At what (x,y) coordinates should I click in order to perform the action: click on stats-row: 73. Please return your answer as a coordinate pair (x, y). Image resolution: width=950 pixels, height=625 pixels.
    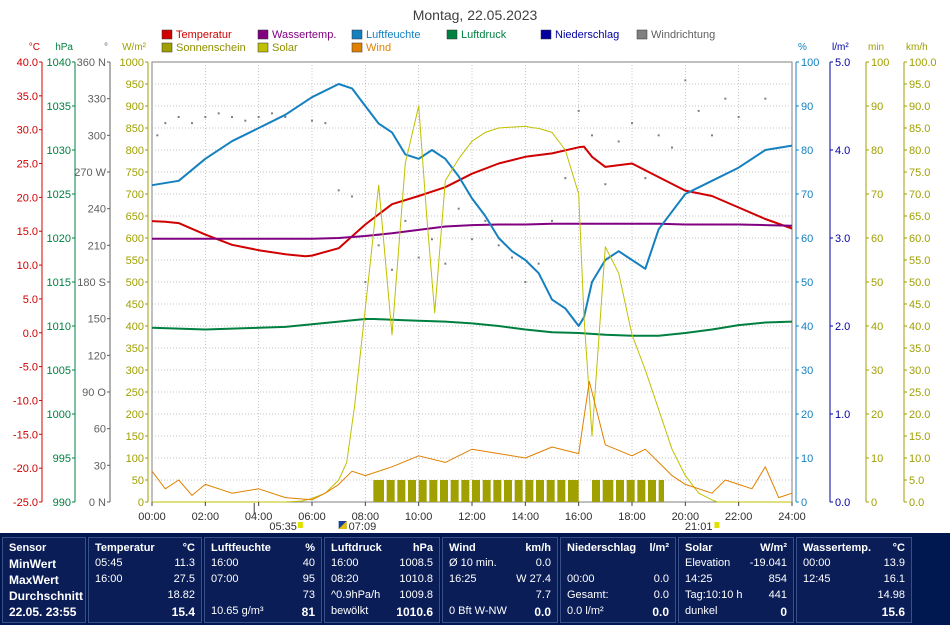
    Looking at the image, I should click on (263, 596).